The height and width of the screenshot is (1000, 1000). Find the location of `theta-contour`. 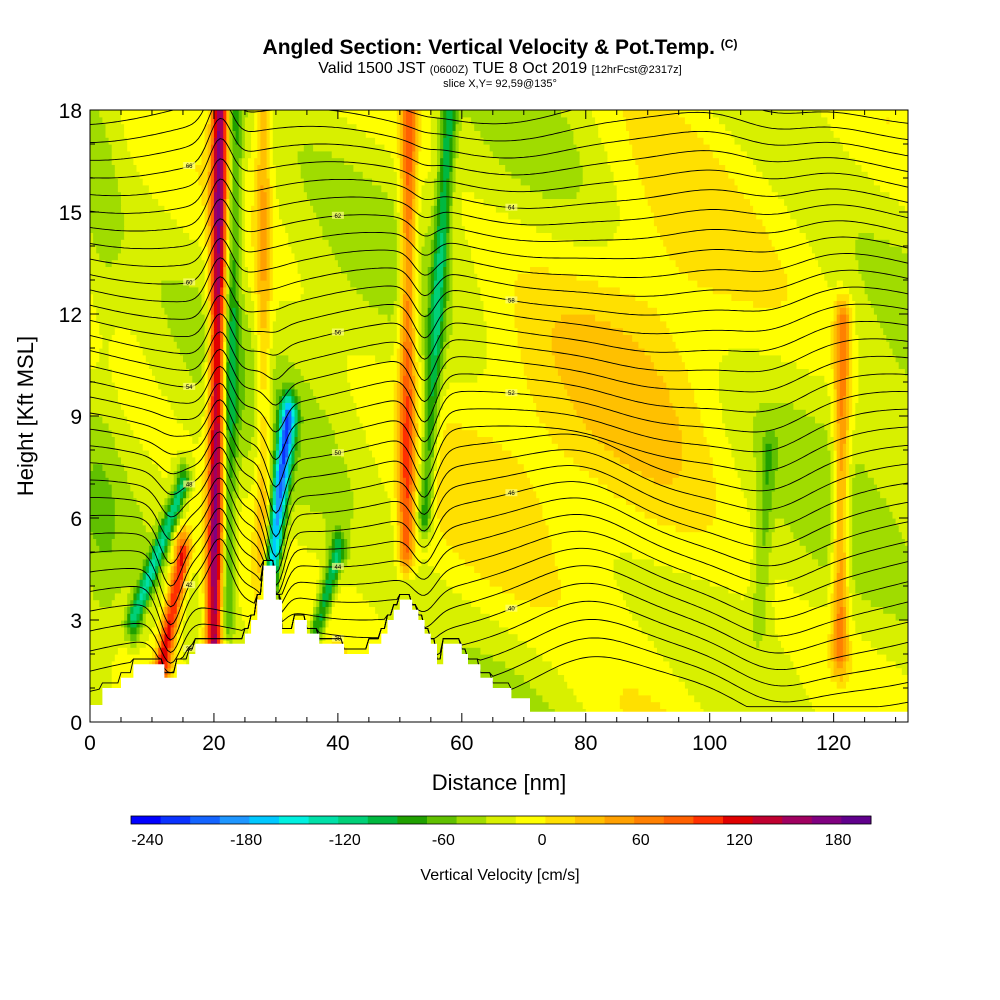

theta-contour is located at coordinates (499, 261).